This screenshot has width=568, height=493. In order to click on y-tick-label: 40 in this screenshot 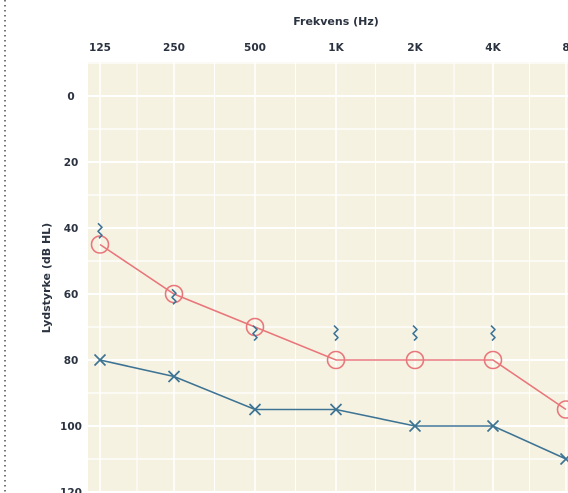, I will do `click(71, 229)`.